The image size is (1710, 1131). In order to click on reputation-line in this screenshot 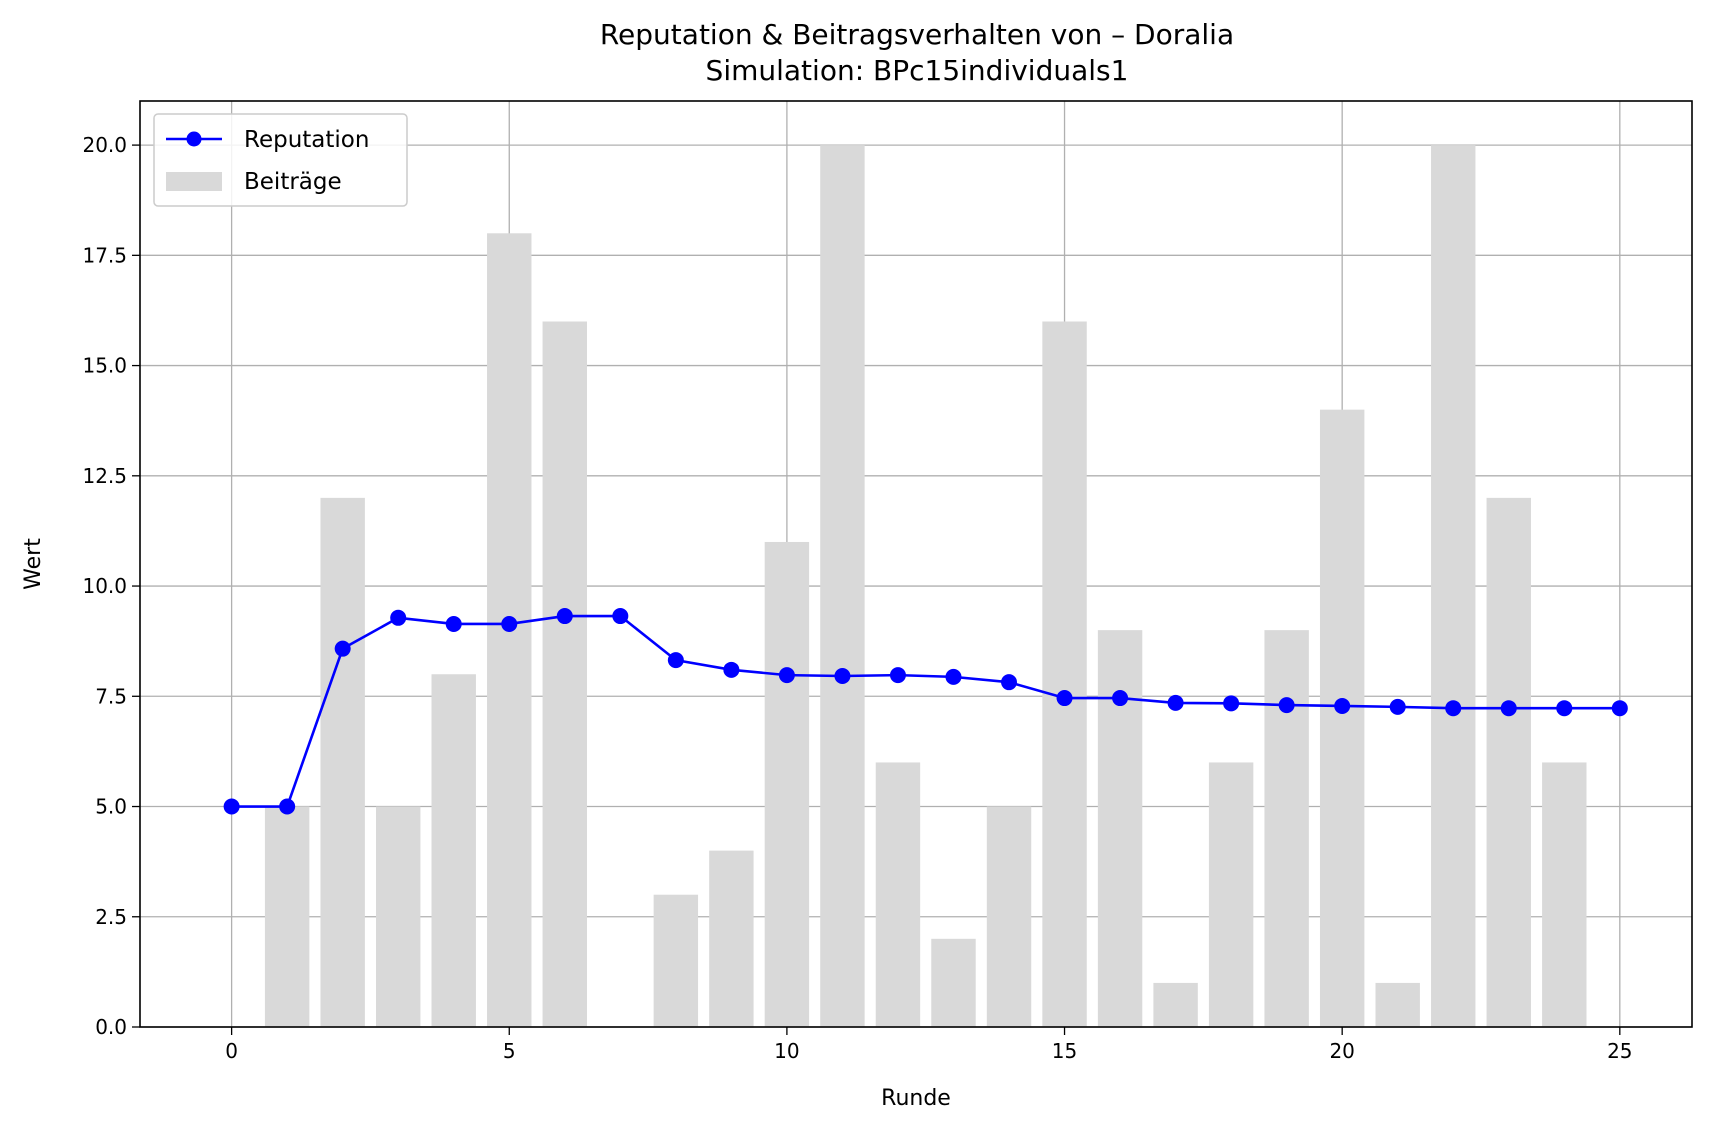, I will do `click(925, 711)`.